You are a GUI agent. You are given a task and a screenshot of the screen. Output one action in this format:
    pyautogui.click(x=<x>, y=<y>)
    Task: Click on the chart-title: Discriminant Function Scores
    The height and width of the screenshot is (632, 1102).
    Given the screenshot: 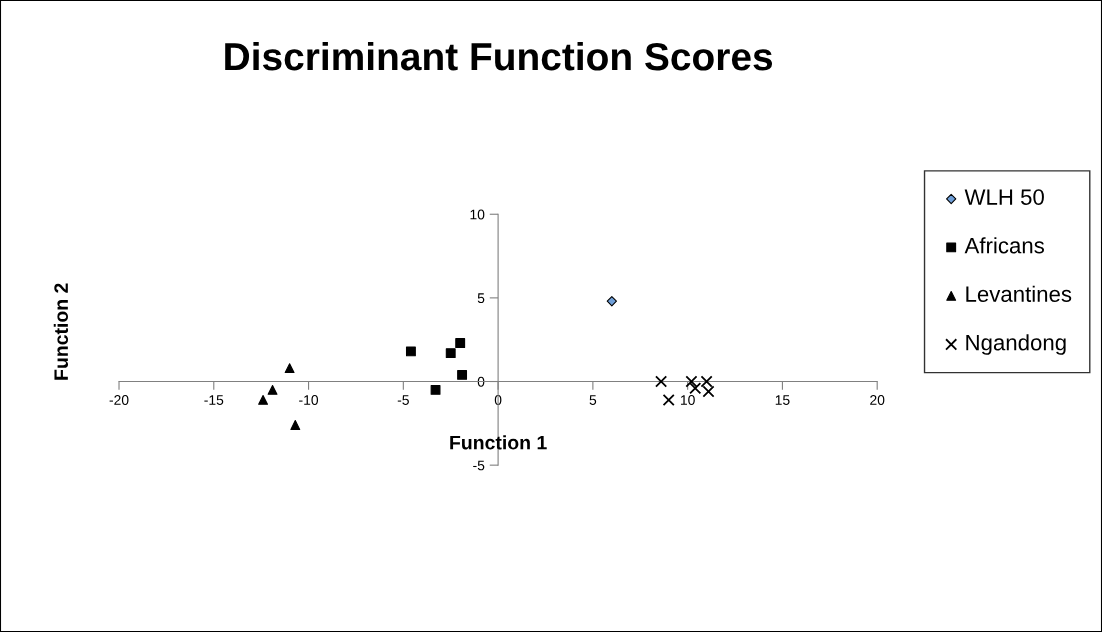 What is the action you would take?
    pyautogui.click(x=499, y=56)
    